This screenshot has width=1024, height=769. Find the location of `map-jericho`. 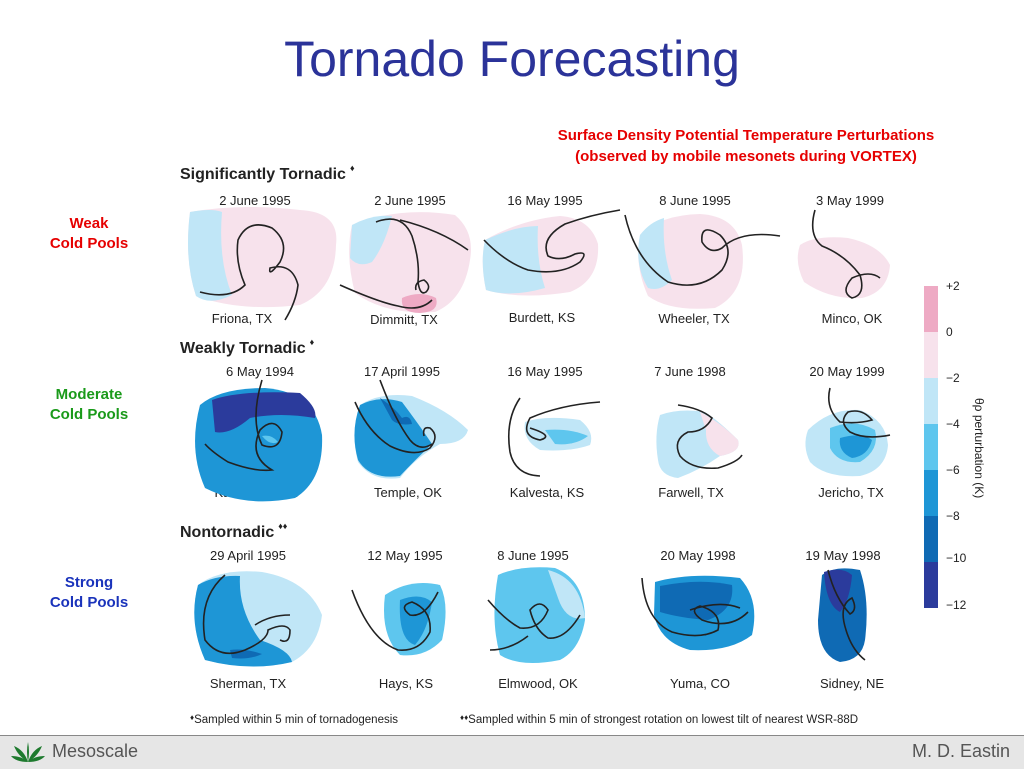

map-jericho is located at coordinates (848, 432).